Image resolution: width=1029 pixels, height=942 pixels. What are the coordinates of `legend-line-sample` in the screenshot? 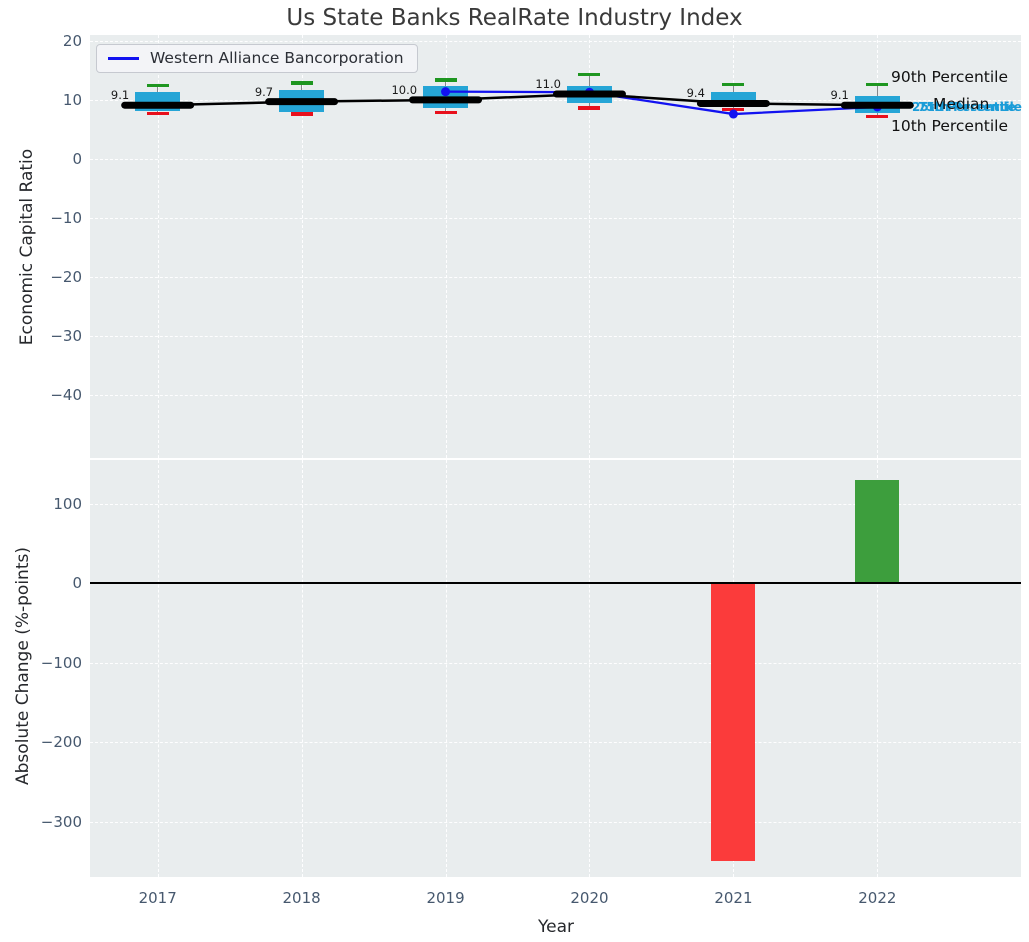 It's located at (123, 58).